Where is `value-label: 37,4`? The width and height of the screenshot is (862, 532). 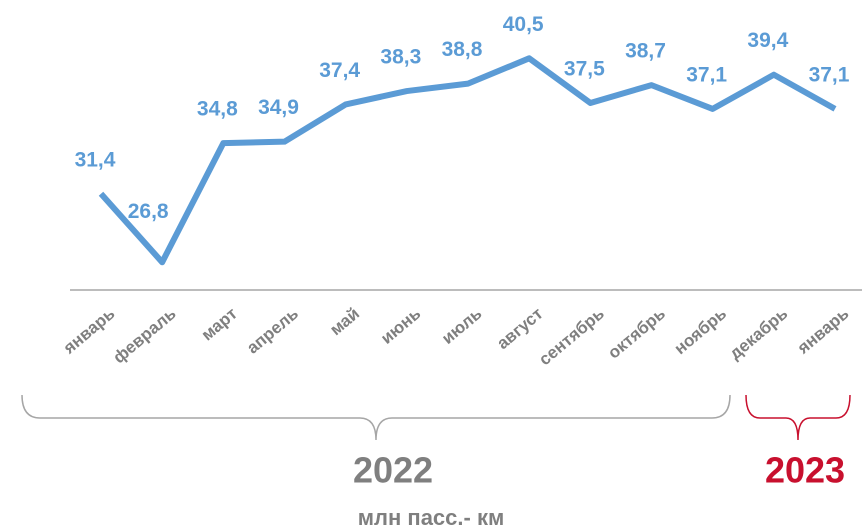 value-label: 37,4 is located at coordinates (339, 70).